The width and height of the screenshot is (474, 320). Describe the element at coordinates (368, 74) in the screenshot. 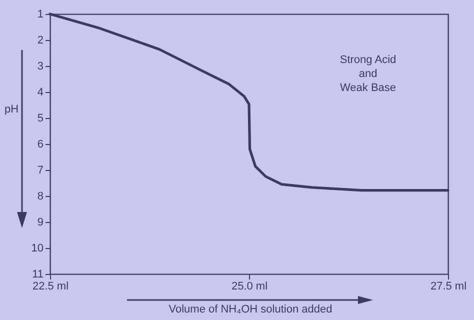

I see `annotation: Strong Acid and Weak Base` at that location.